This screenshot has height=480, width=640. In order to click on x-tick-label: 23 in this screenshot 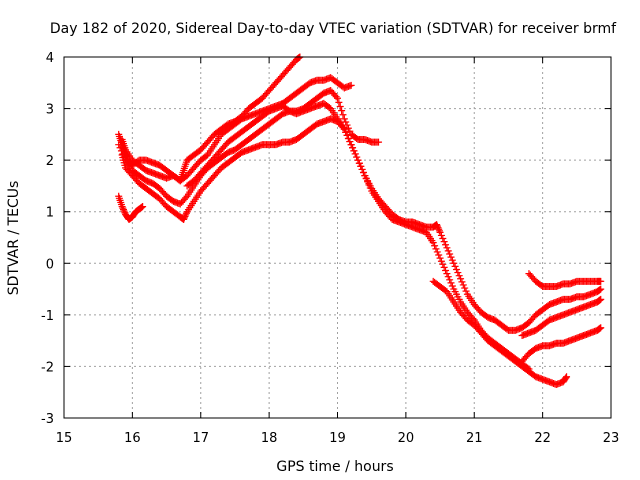, I will do `click(611, 438)`.